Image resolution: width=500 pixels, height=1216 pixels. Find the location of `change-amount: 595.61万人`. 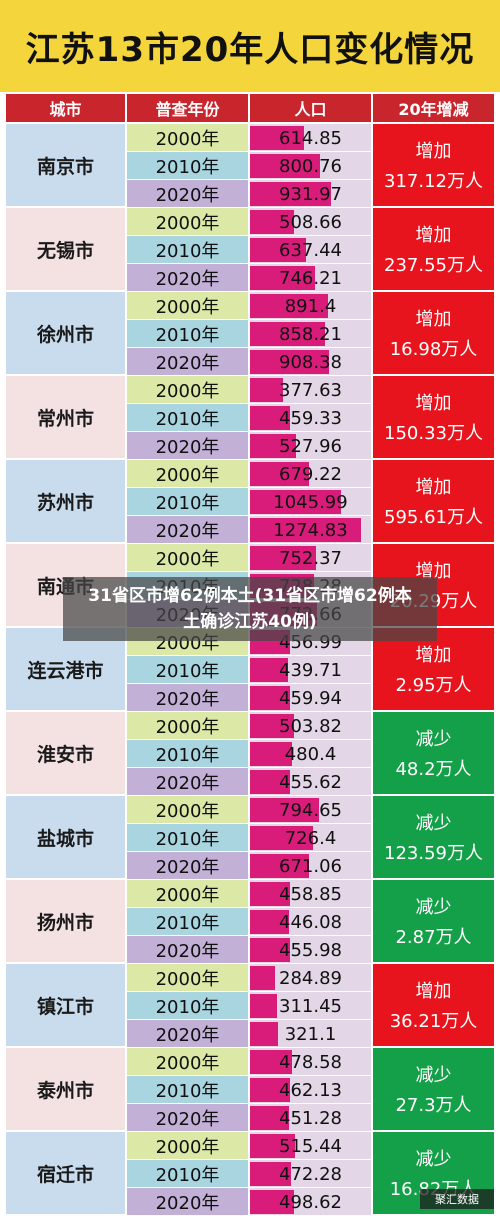

change-amount: 595.61万人 is located at coordinates (433, 517).